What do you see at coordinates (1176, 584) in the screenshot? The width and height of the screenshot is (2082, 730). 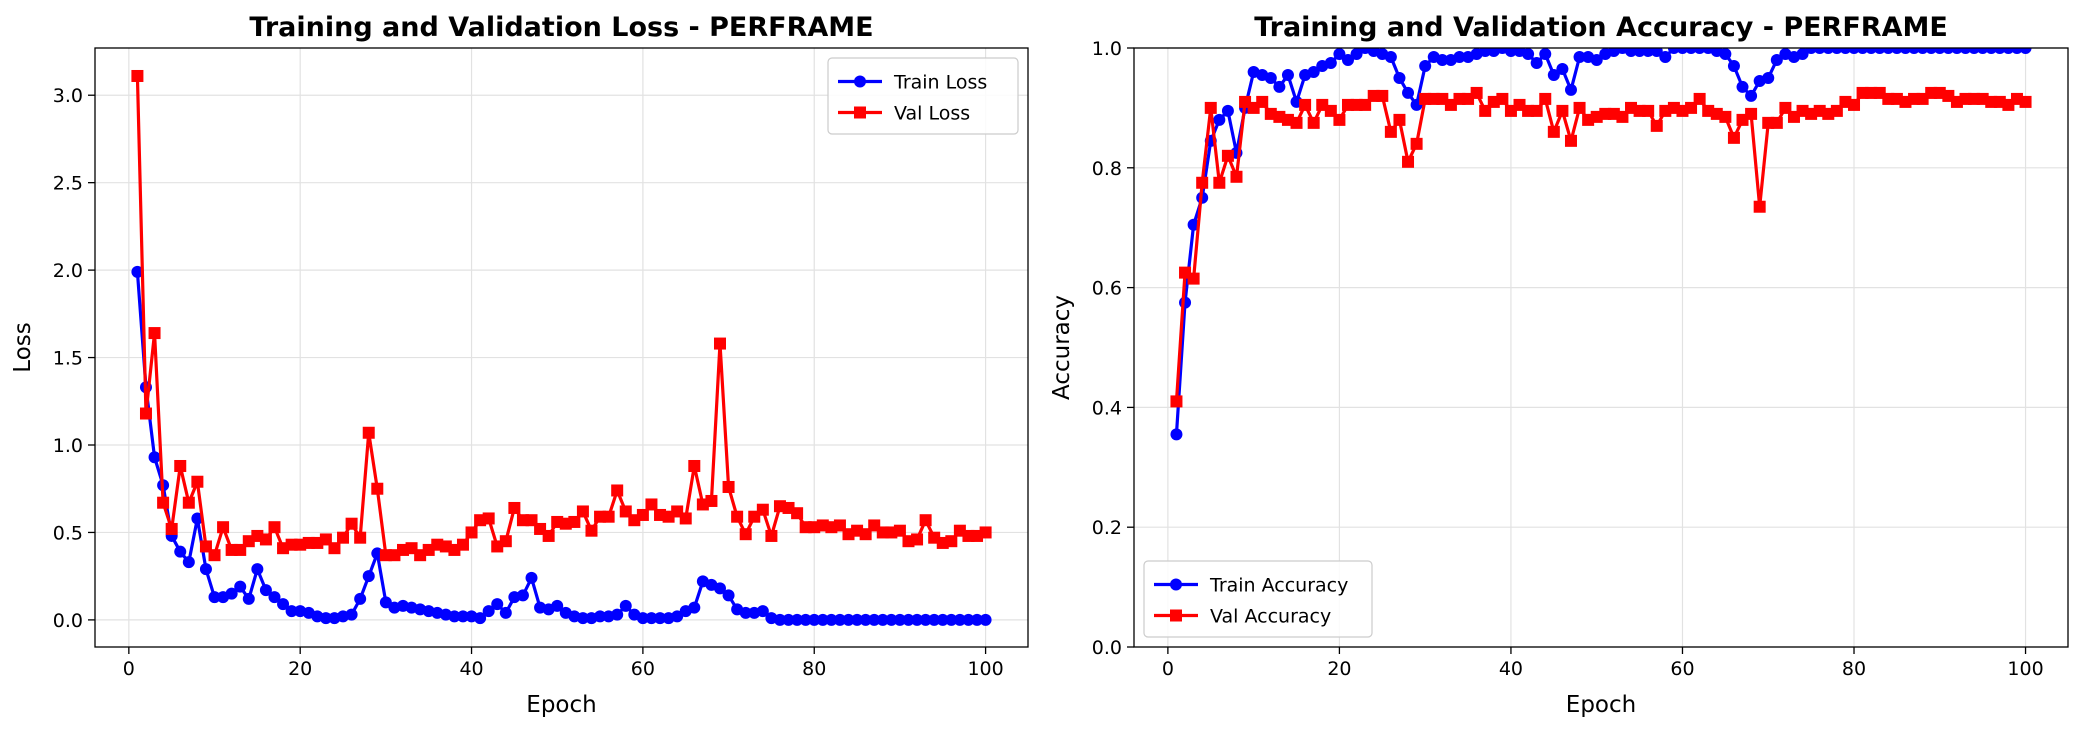 I see `train-accuracy-legend-marker` at bounding box center [1176, 584].